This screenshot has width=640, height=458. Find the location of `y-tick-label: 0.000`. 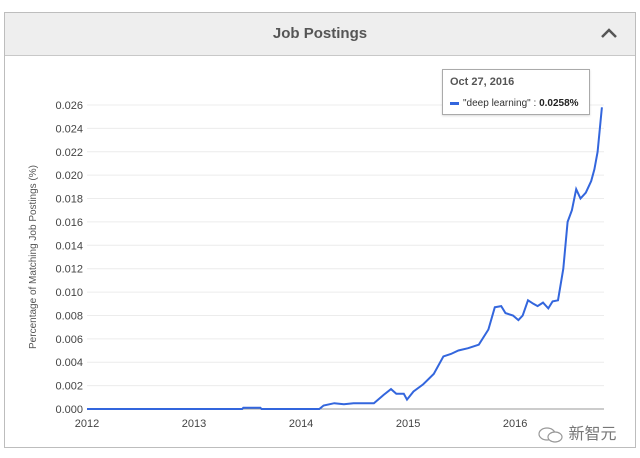

y-tick-label: 0.000 is located at coordinates (69, 410).